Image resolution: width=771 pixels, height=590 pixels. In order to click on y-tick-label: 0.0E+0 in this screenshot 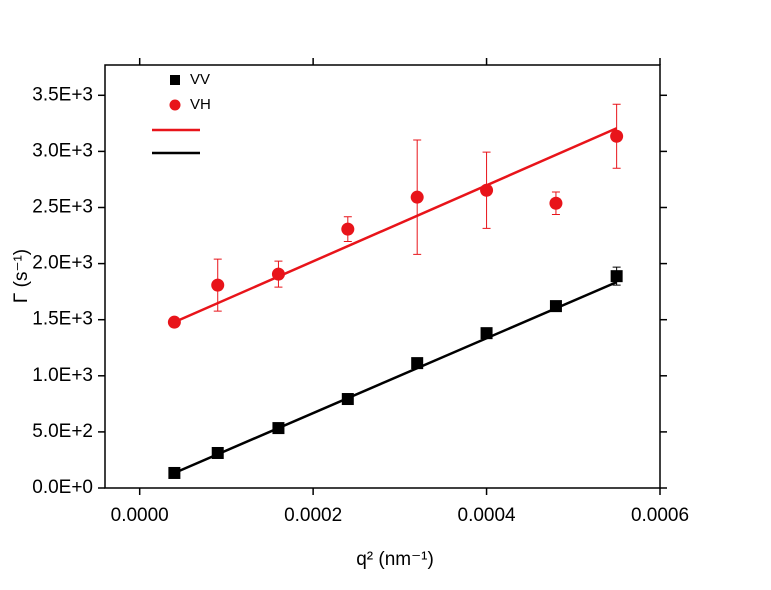, I will do `click(62, 487)`.